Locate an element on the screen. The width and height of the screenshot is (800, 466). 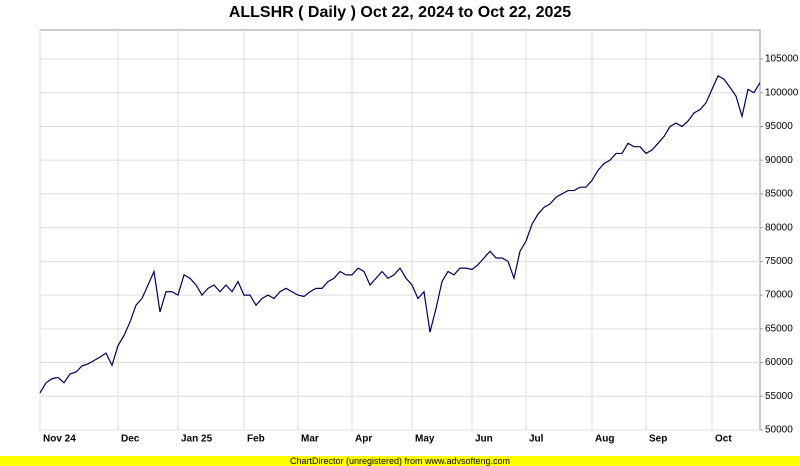
y-tick-label: 60000 is located at coordinates (779, 362).